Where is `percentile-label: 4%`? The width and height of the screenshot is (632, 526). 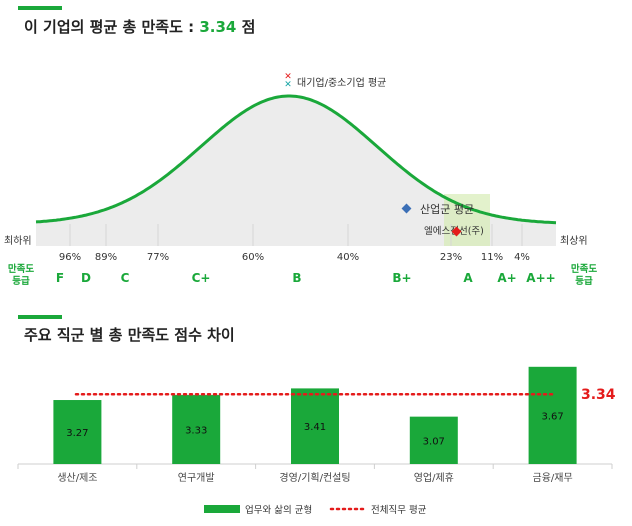
percentile-label: 4% is located at coordinates (522, 257).